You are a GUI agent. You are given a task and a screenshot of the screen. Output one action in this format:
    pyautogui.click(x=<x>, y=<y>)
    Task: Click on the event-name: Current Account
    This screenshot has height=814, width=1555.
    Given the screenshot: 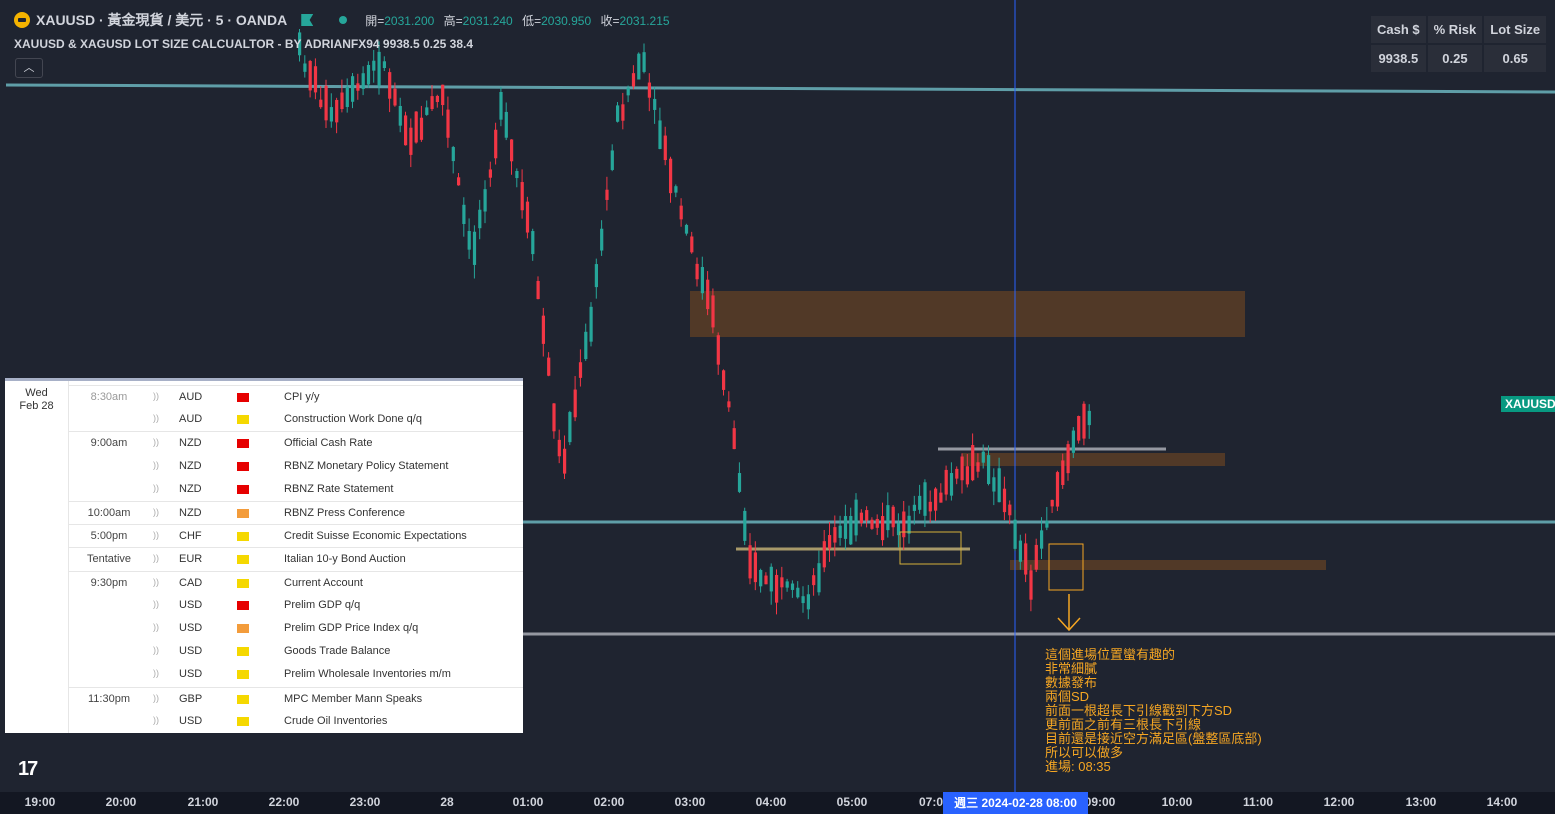 What is the action you would take?
    pyautogui.click(x=323, y=582)
    